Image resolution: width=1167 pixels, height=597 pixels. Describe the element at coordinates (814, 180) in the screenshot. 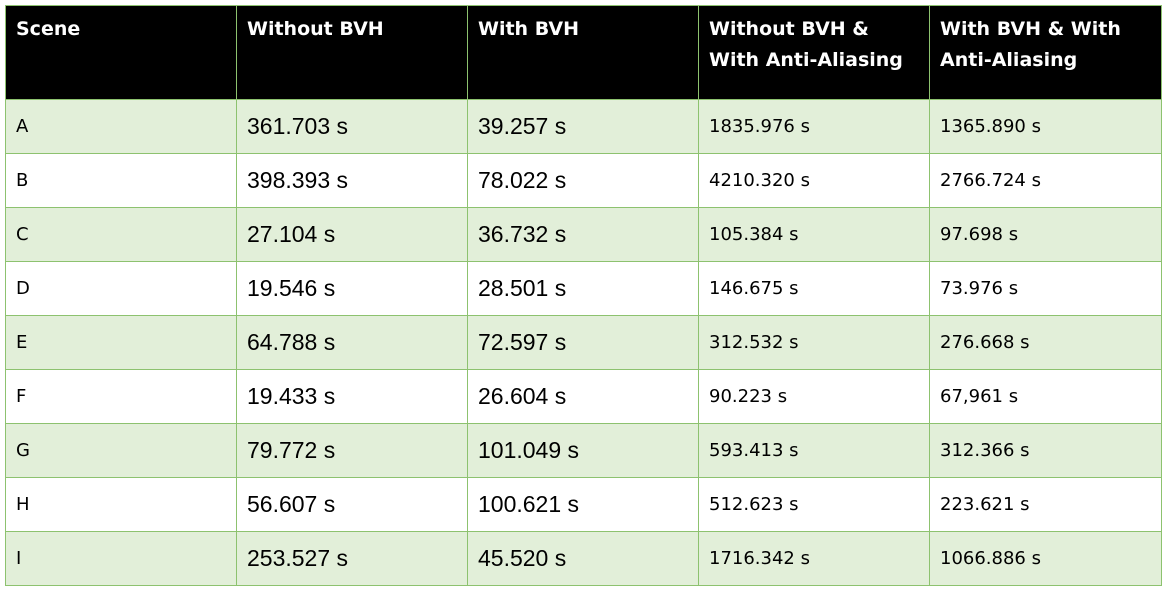

I see `cell-without-bvh-with-aa: 4210.320 s` at that location.